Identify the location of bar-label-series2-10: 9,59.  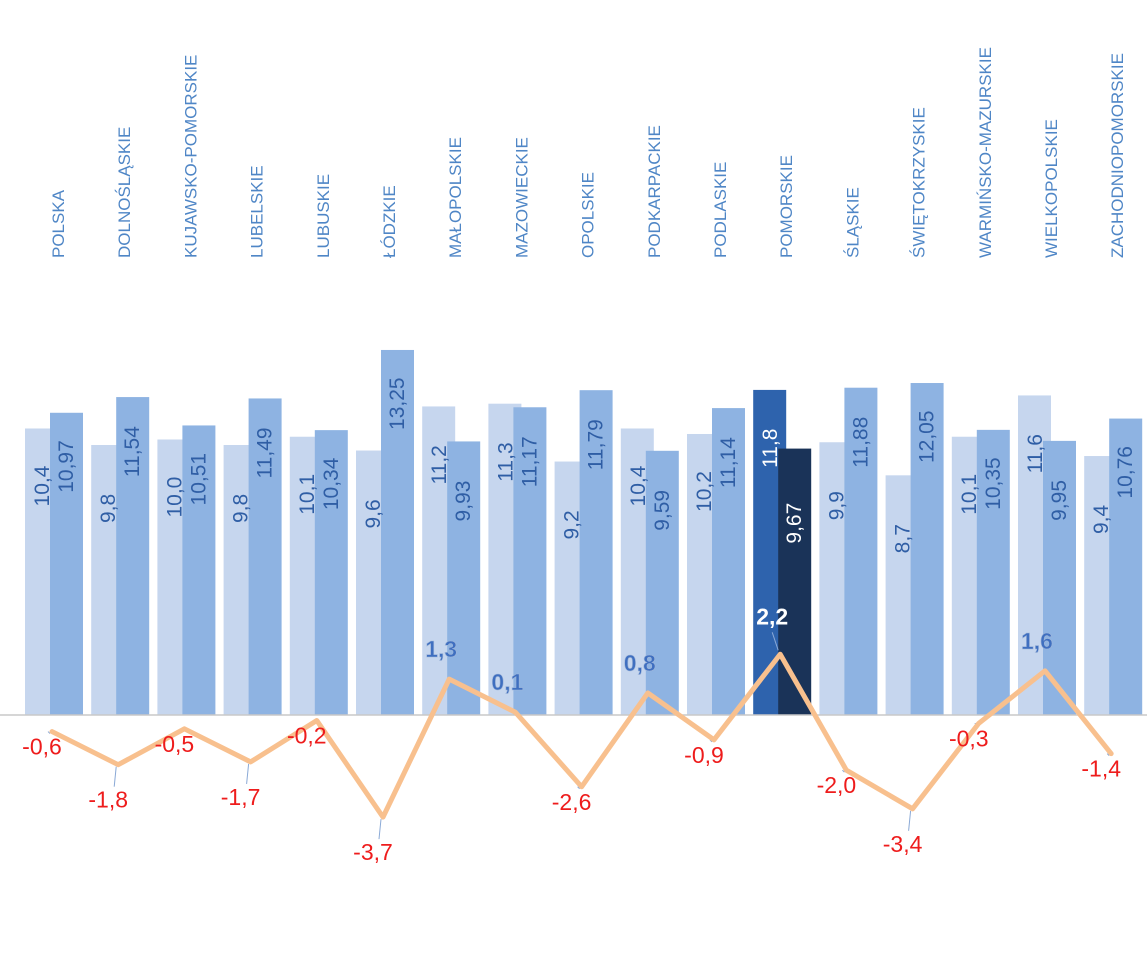
(662, 510).